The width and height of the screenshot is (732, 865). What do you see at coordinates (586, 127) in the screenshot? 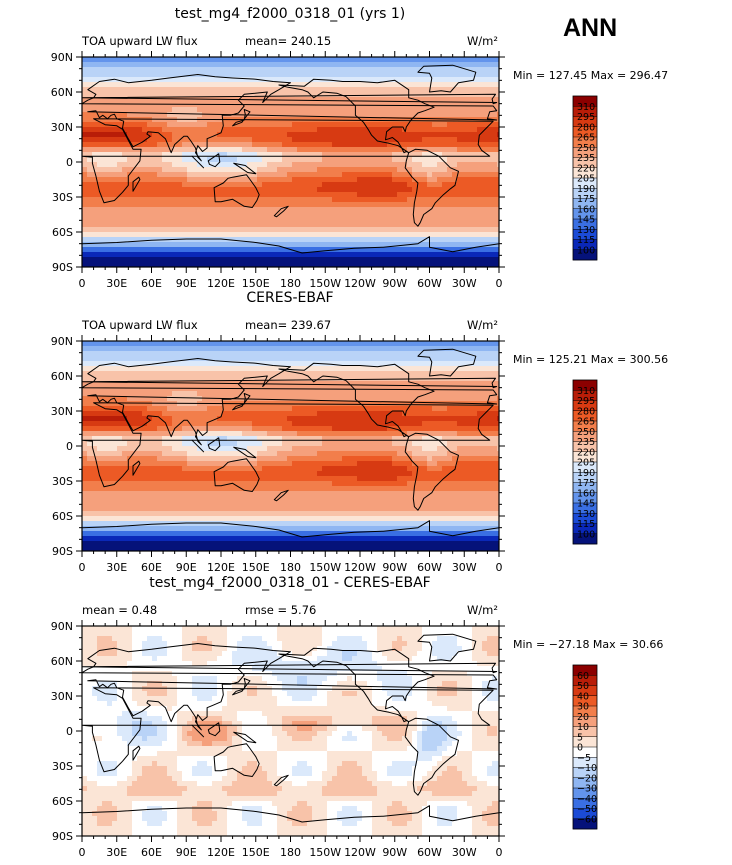
I see `colorbar-label: 280` at bounding box center [586, 127].